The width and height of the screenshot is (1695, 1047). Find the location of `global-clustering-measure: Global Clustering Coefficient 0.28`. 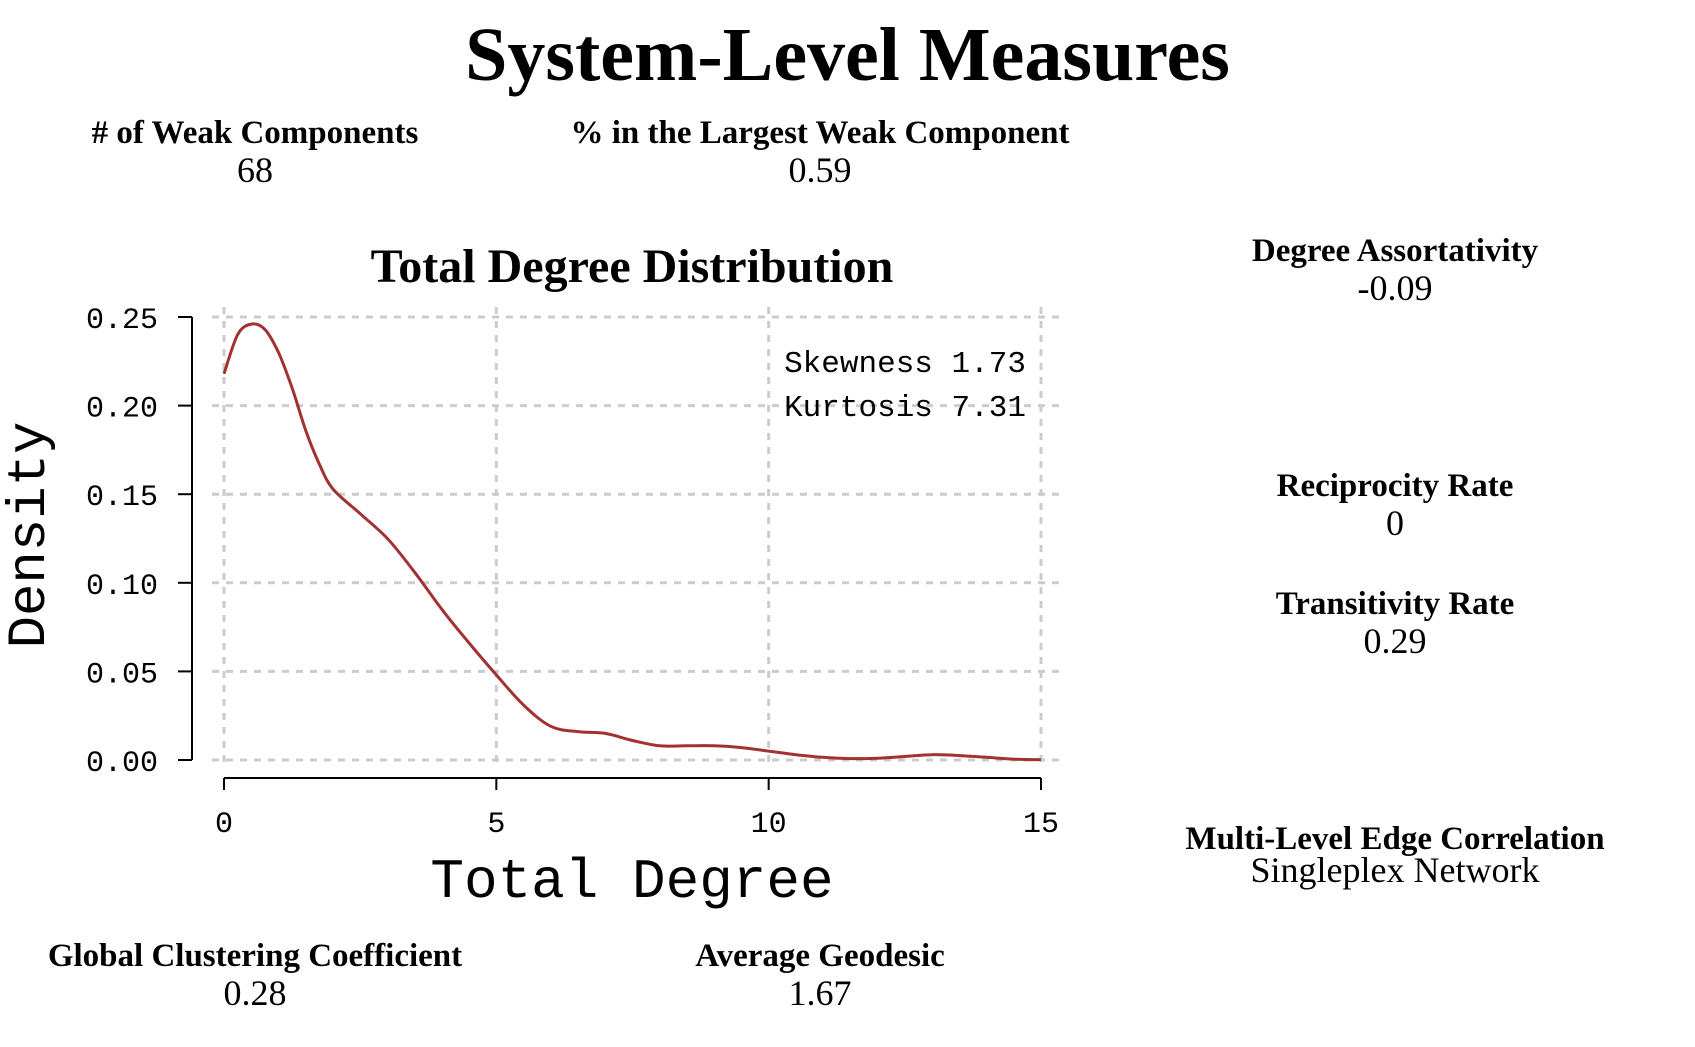

global-clustering-measure: Global Clustering Coefficient 0.28 is located at coordinates (255, 975).